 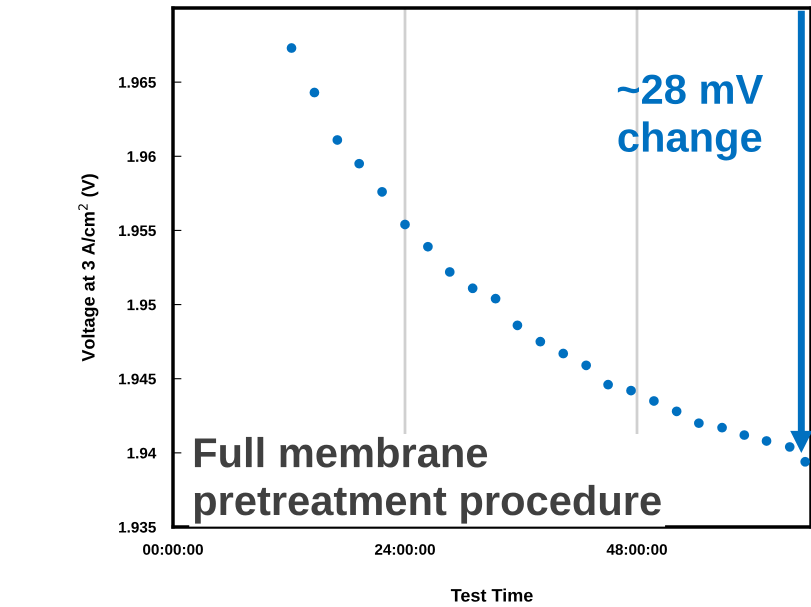 I want to click on annotation: Full membrane pretreatment procedure, so click(x=427, y=480).